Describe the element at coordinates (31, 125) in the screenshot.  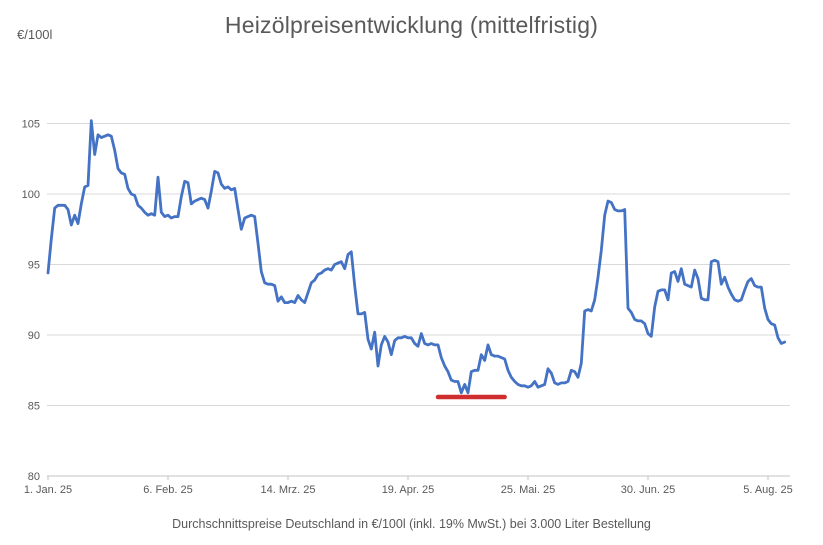
I see `y-tick-label: 105` at that location.